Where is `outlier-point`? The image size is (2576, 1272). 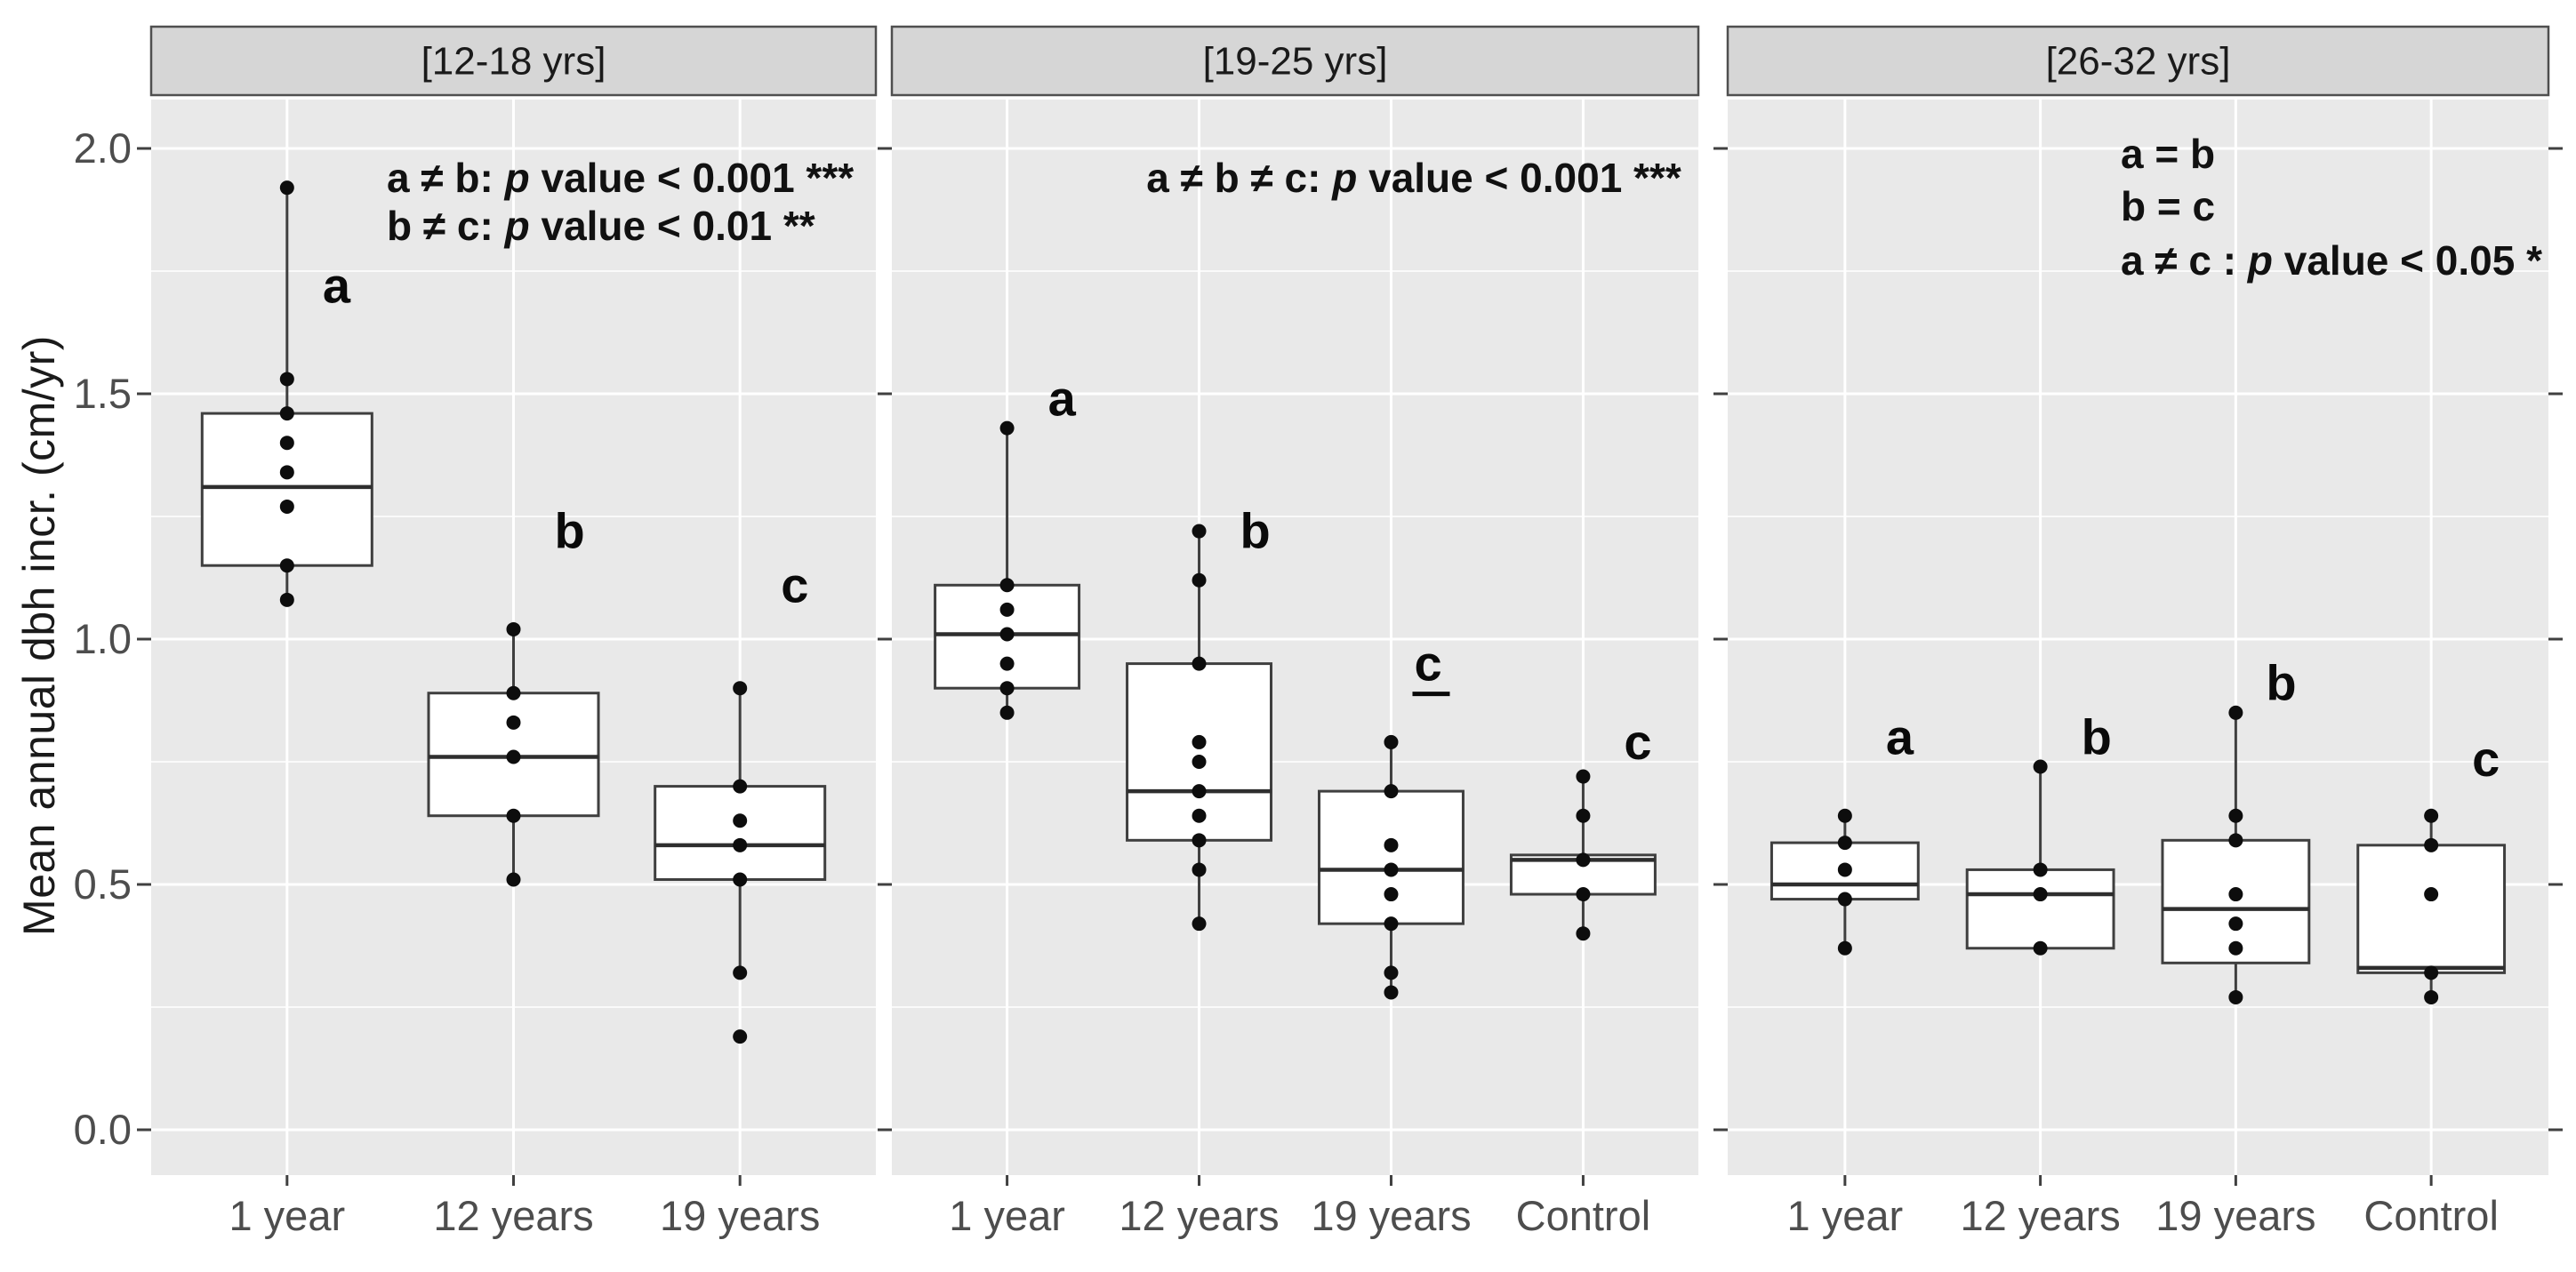
outlier-point is located at coordinates (740, 1036).